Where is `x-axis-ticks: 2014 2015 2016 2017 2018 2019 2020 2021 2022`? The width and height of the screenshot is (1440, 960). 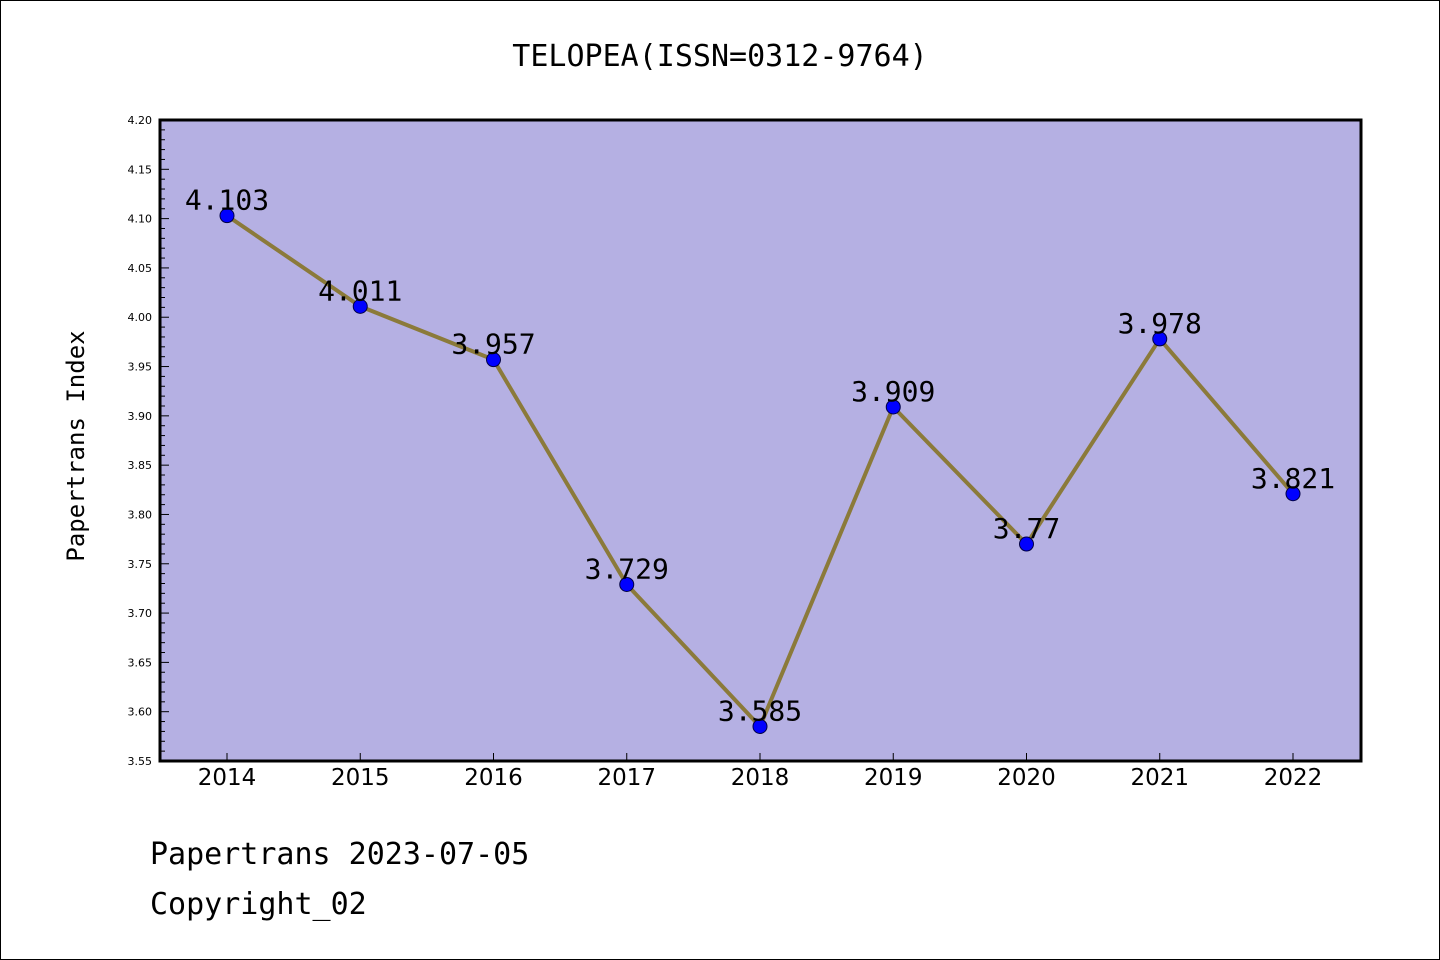
x-axis-ticks: 2014 2015 2016 2017 2018 2019 2020 2021 2022 is located at coordinates (760, 772).